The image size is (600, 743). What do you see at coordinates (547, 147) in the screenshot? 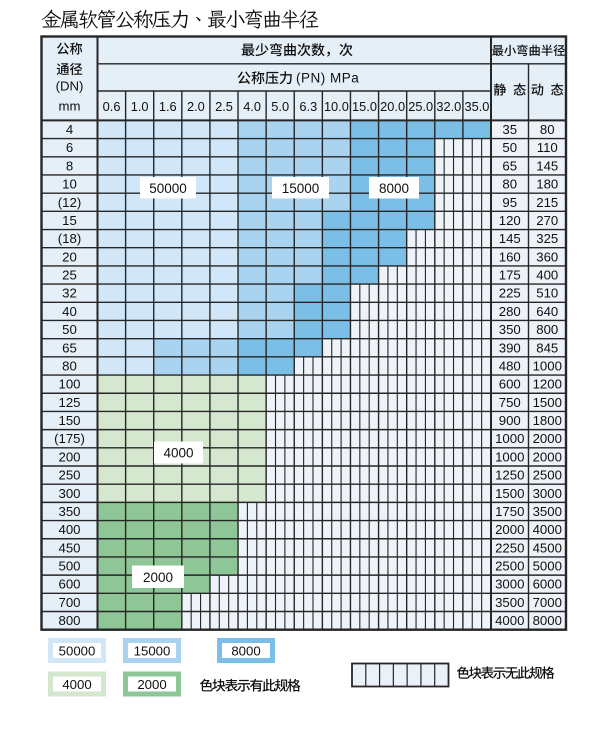
I see `svg-text: 110` at bounding box center [547, 147].